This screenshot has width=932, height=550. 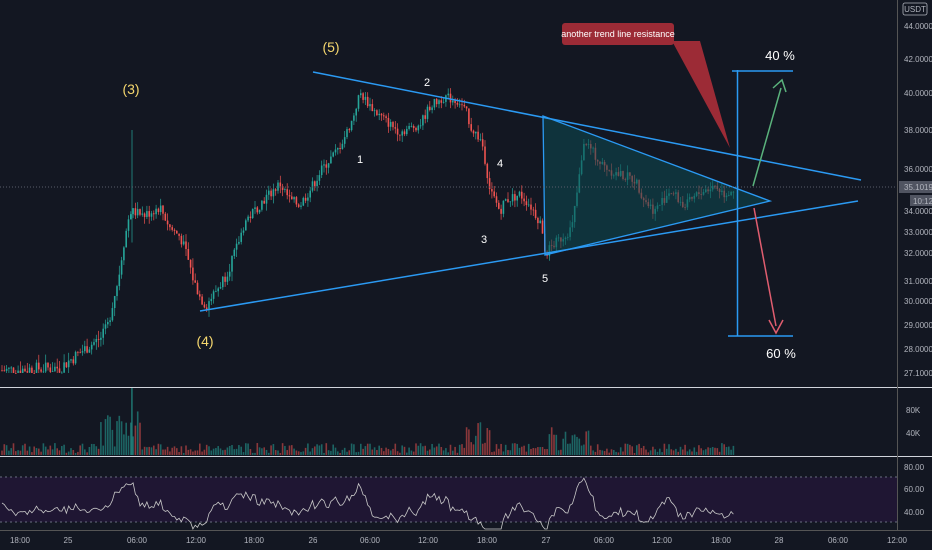 What do you see at coordinates (529, 256) in the screenshot?
I see `lower-trendline` at bounding box center [529, 256].